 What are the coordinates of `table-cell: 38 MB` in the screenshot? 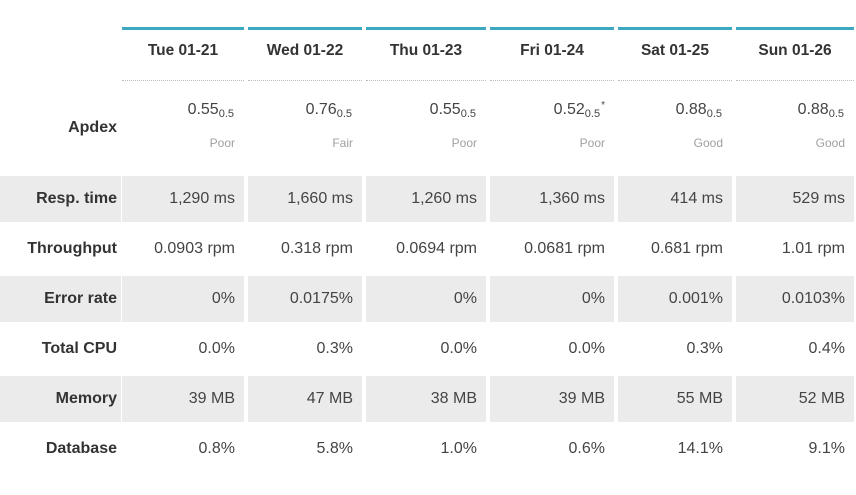 It's located at (426, 399).